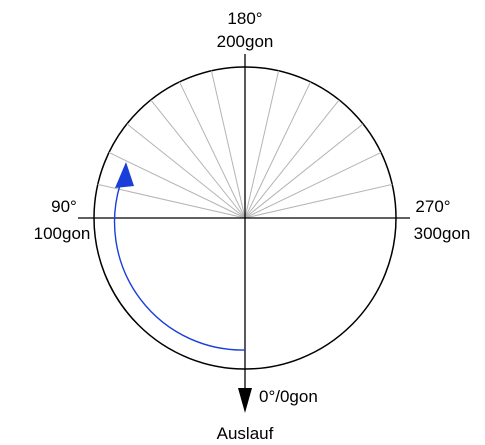 The height and width of the screenshot is (445, 485). I want to click on outlet-arrow-head, so click(245, 400).